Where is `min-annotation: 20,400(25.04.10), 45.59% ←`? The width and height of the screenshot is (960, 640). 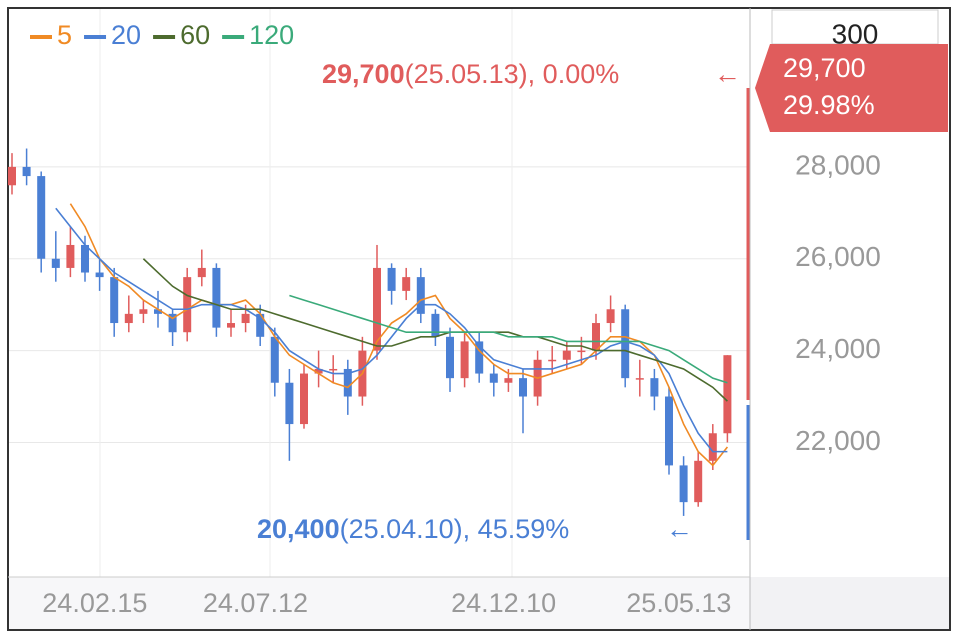
min-annotation: 20,400(25.04.10), 45.59% ← is located at coordinates (475, 529).